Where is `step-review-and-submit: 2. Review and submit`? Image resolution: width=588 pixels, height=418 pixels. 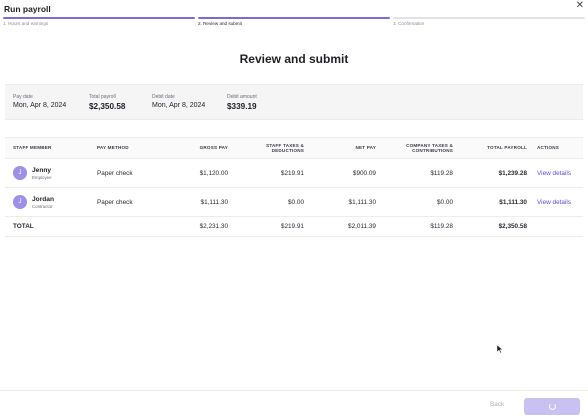
step-review-and-submit: 2. Review and submit is located at coordinates (294, 23).